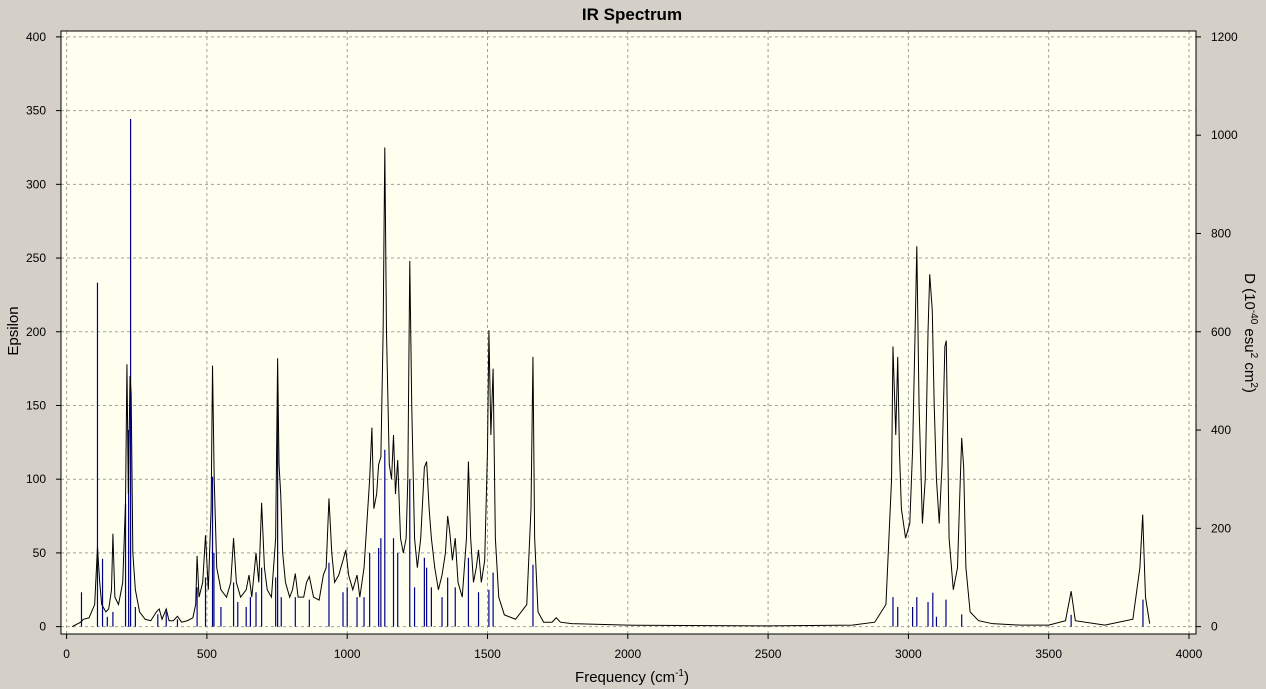  What do you see at coordinates (36, 405) in the screenshot?
I see `y-tick-label: 150` at bounding box center [36, 405].